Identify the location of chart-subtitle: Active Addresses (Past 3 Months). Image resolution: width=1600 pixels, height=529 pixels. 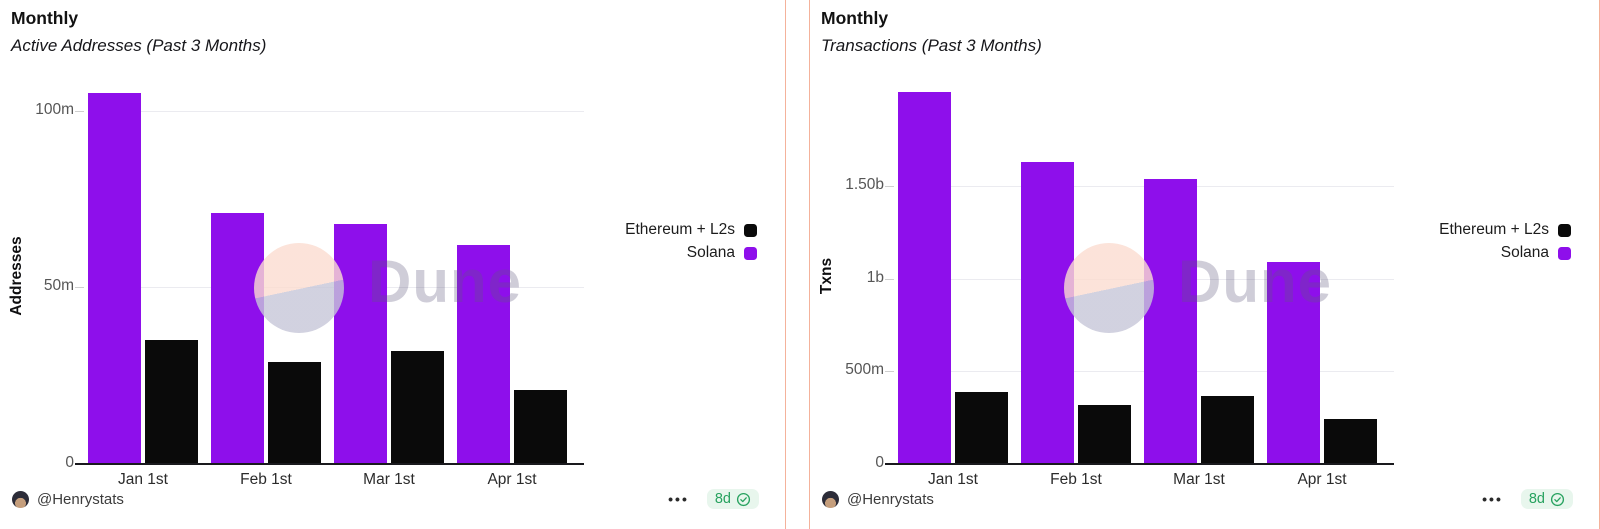
(139, 45).